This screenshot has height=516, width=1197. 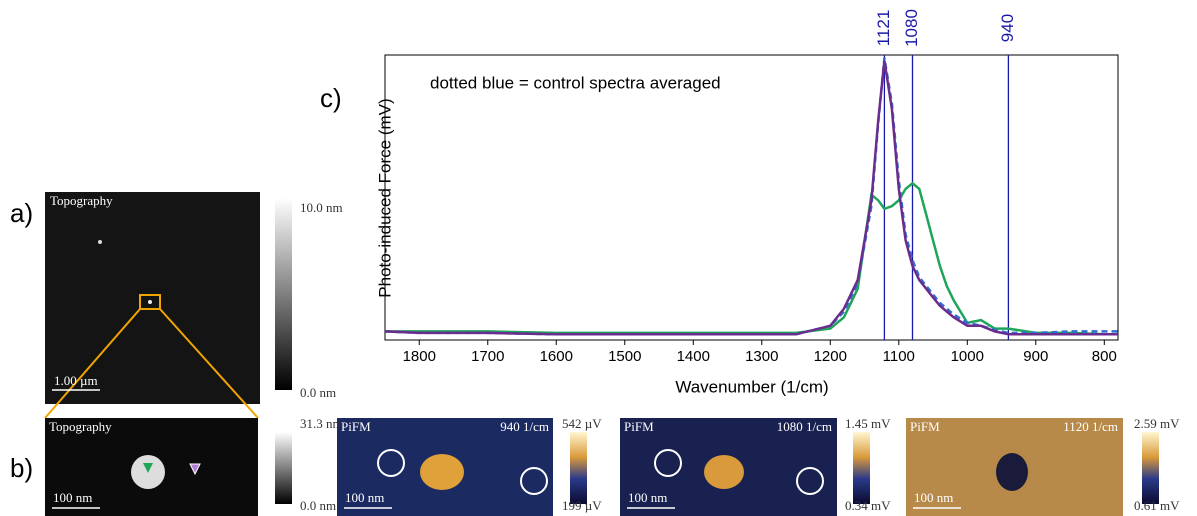 I want to click on x-tick-label: 1200, so click(x=830, y=356).